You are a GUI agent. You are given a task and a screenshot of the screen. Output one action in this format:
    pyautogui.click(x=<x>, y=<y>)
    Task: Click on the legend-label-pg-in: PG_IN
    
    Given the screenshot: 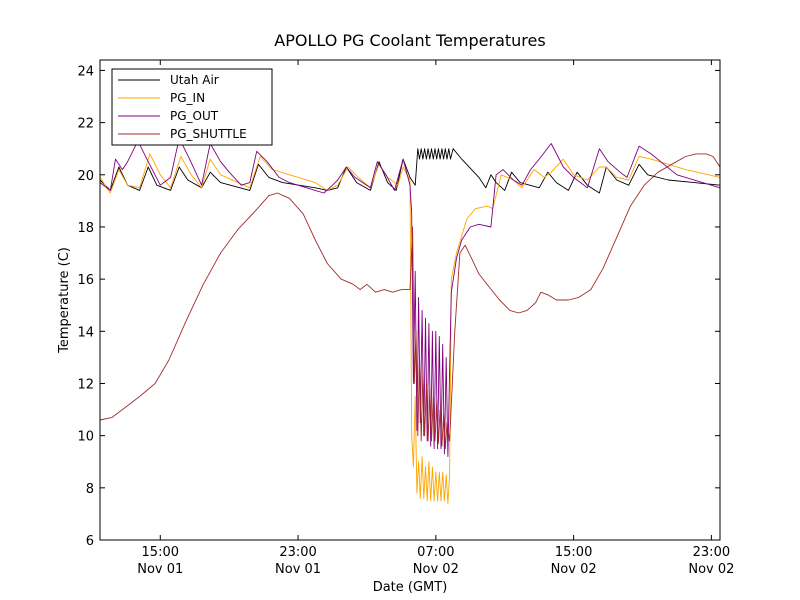 What is the action you would take?
    pyautogui.click(x=187, y=98)
    